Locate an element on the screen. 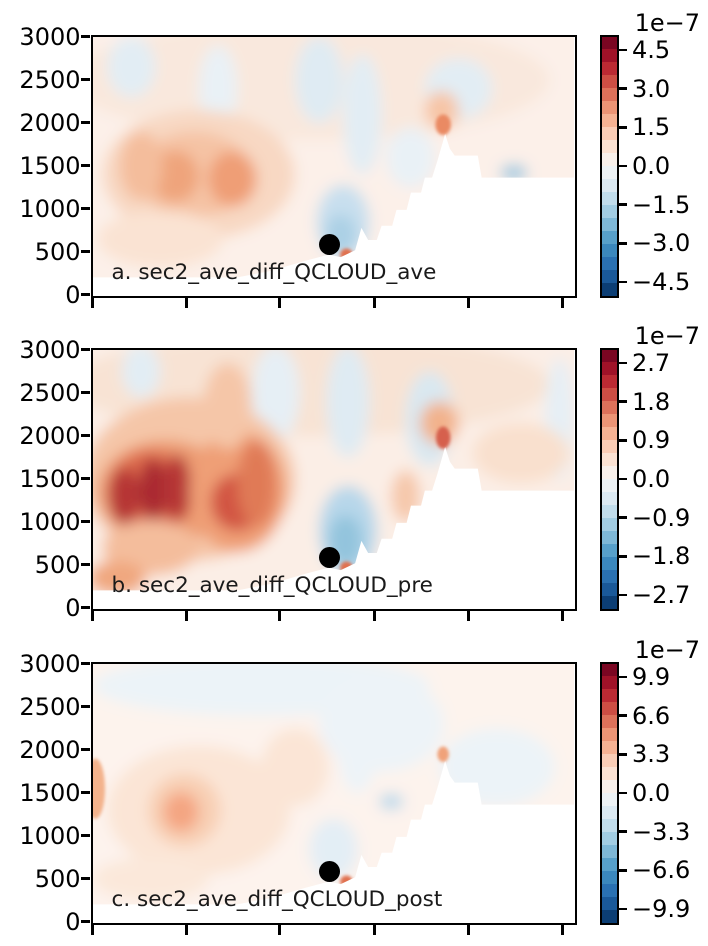 The image size is (708, 946). colorbar-ticks-a: 4.5 3.0 1.5 0.0 −1.5 −3.0 −4.5 is located at coordinates (663, 166).